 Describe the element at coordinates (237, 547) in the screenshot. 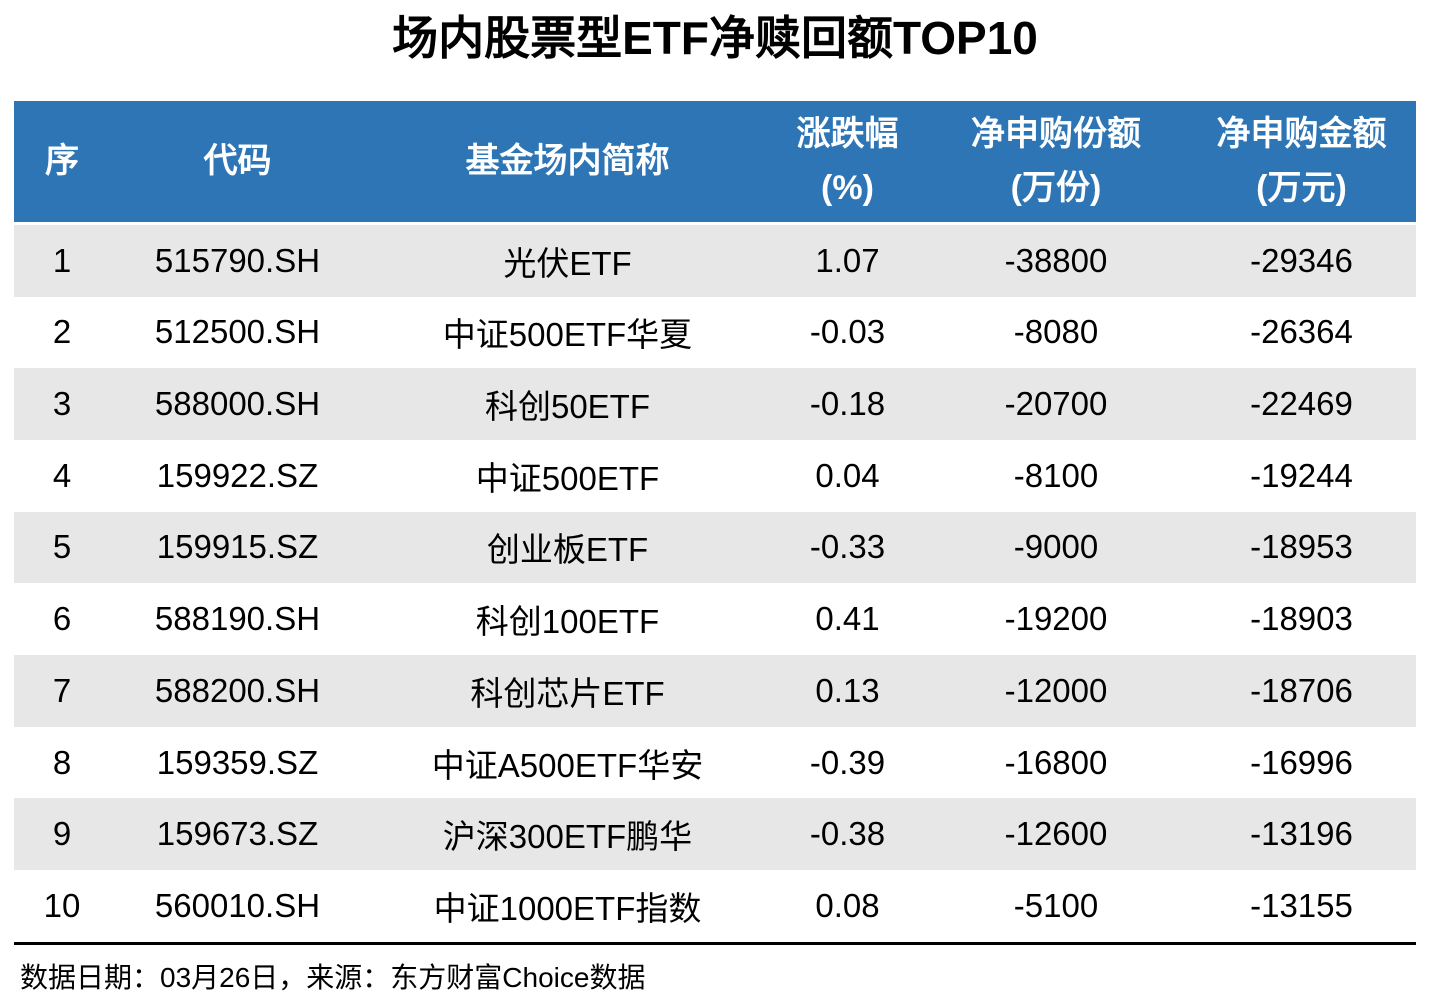

I see `cell-code: 159915.SZ` at that location.